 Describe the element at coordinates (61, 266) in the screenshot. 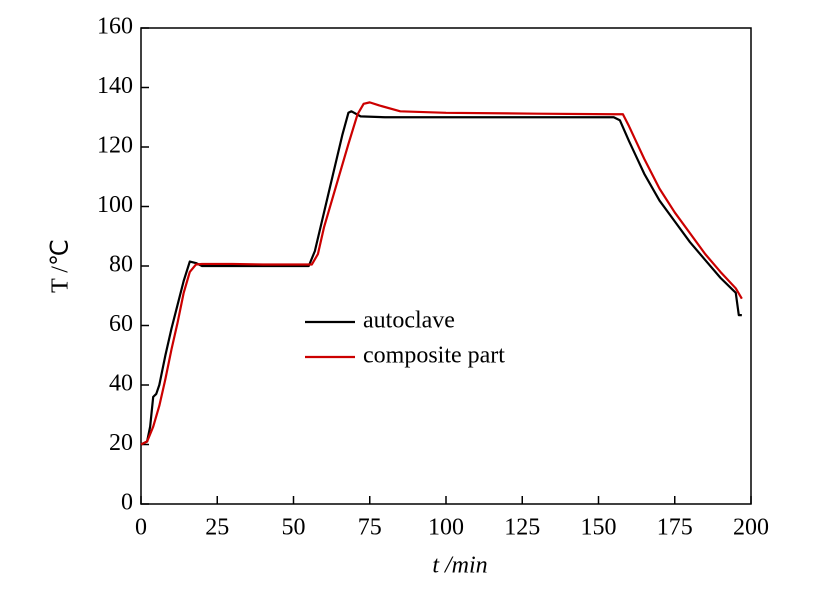

I see `y-axis-label: T /℃` at that location.